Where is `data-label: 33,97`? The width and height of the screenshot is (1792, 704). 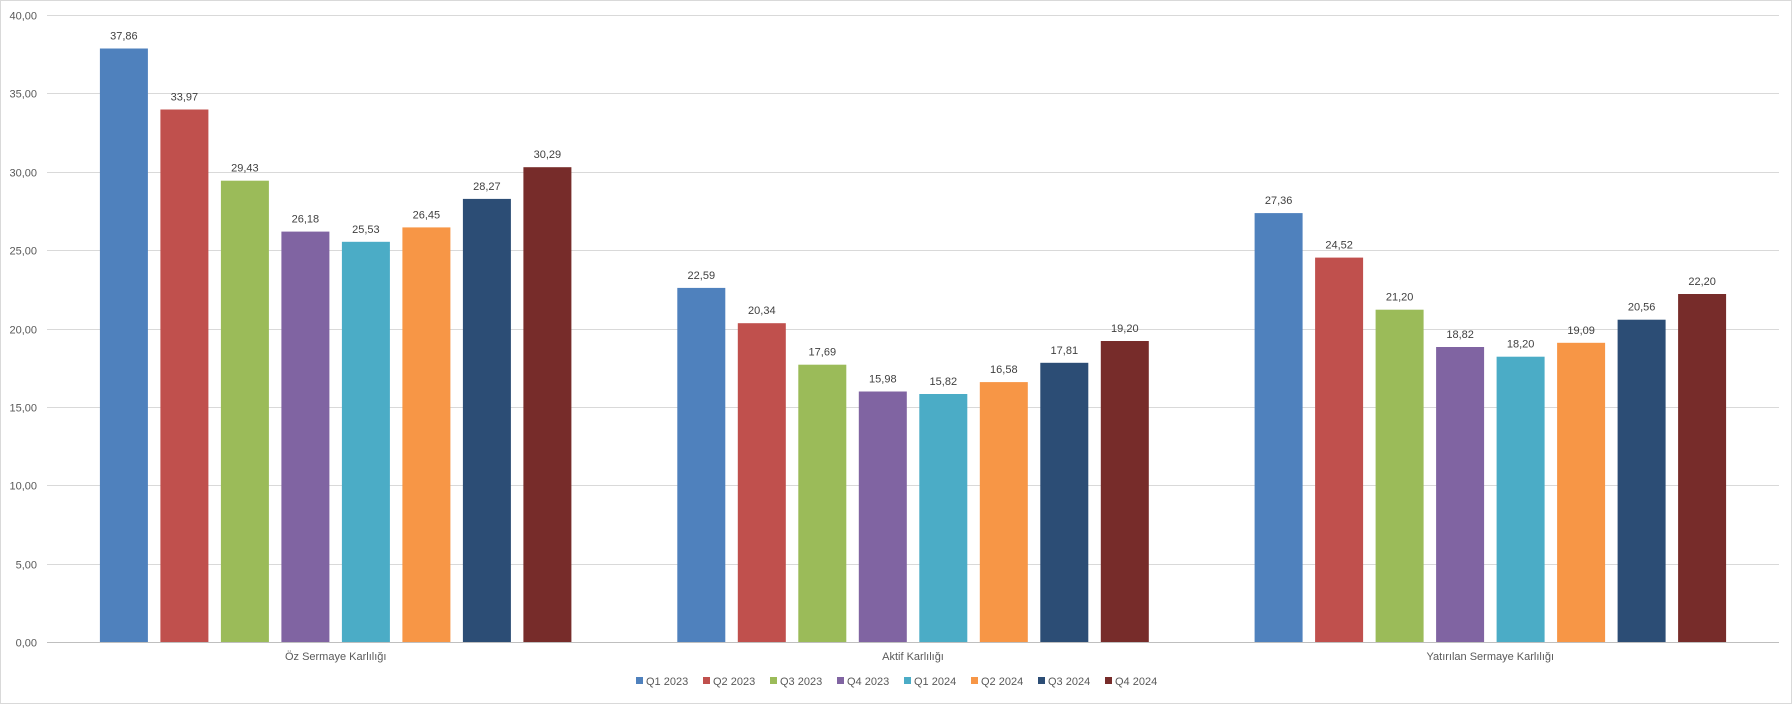 data-label: 33,97 is located at coordinates (185, 98).